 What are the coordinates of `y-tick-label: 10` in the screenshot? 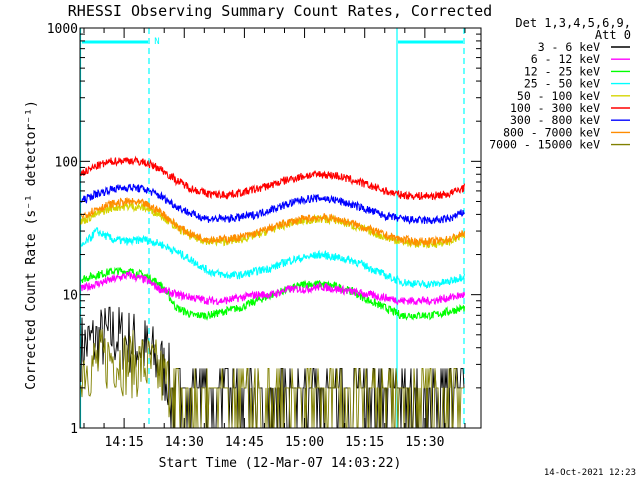 It's located at (70, 296).